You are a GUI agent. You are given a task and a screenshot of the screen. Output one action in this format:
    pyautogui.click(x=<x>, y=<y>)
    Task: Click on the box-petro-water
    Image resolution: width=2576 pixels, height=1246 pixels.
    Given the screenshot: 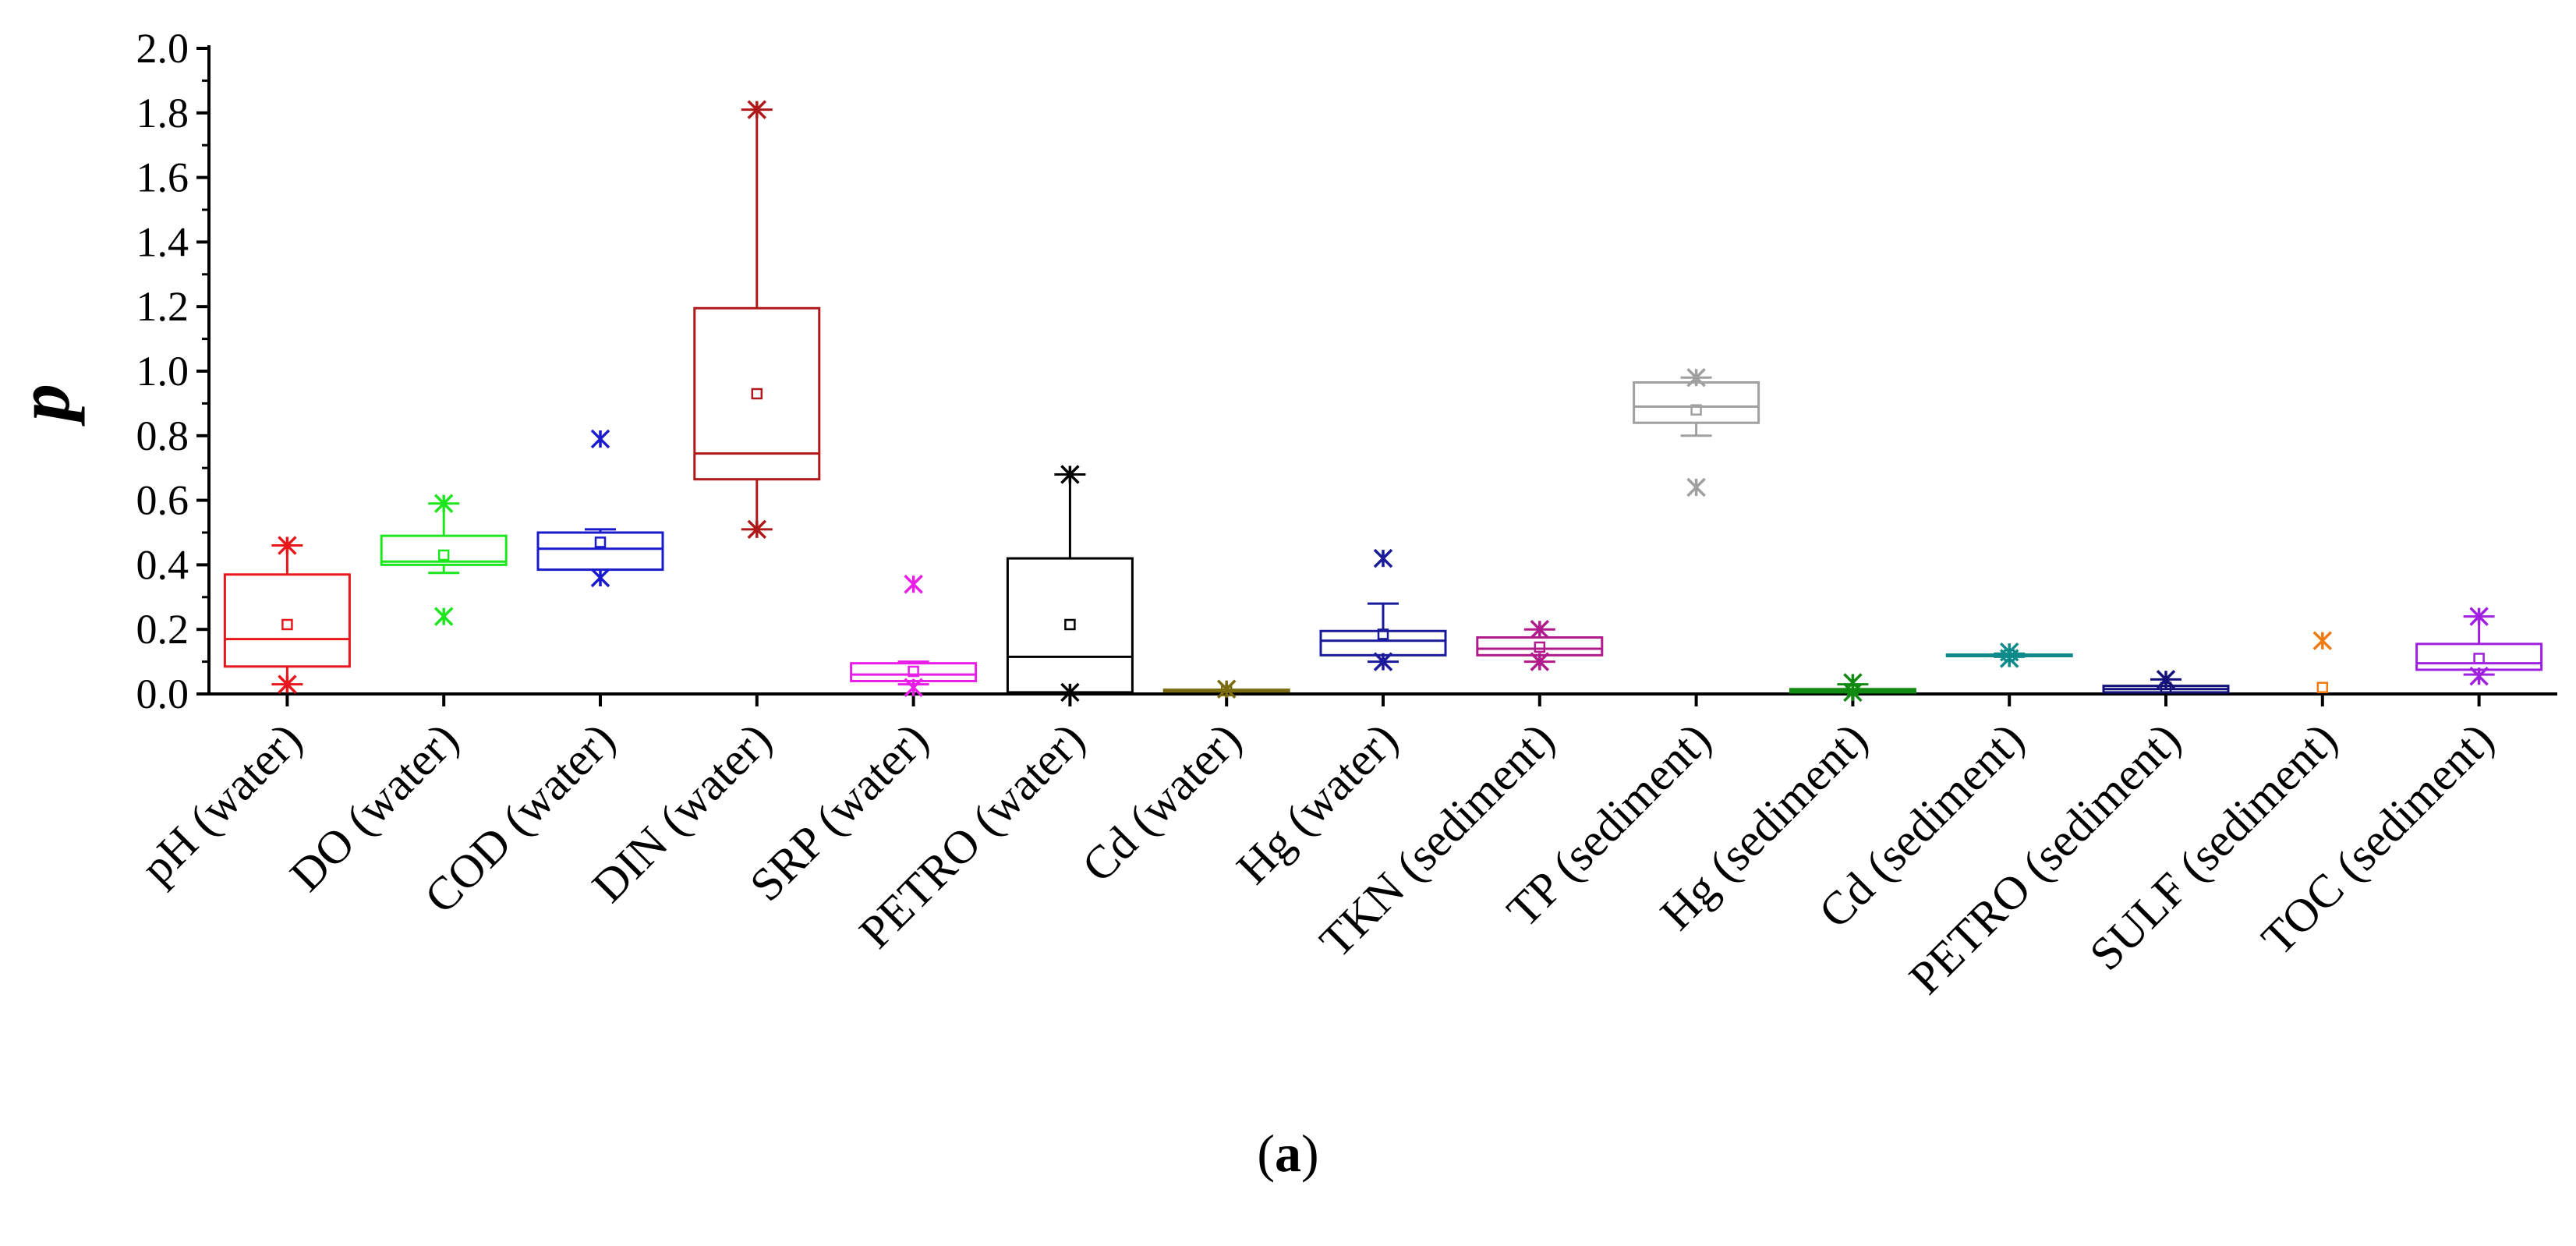 What is the action you would take?
    pyautogui.click(x=1070, y=584)
    